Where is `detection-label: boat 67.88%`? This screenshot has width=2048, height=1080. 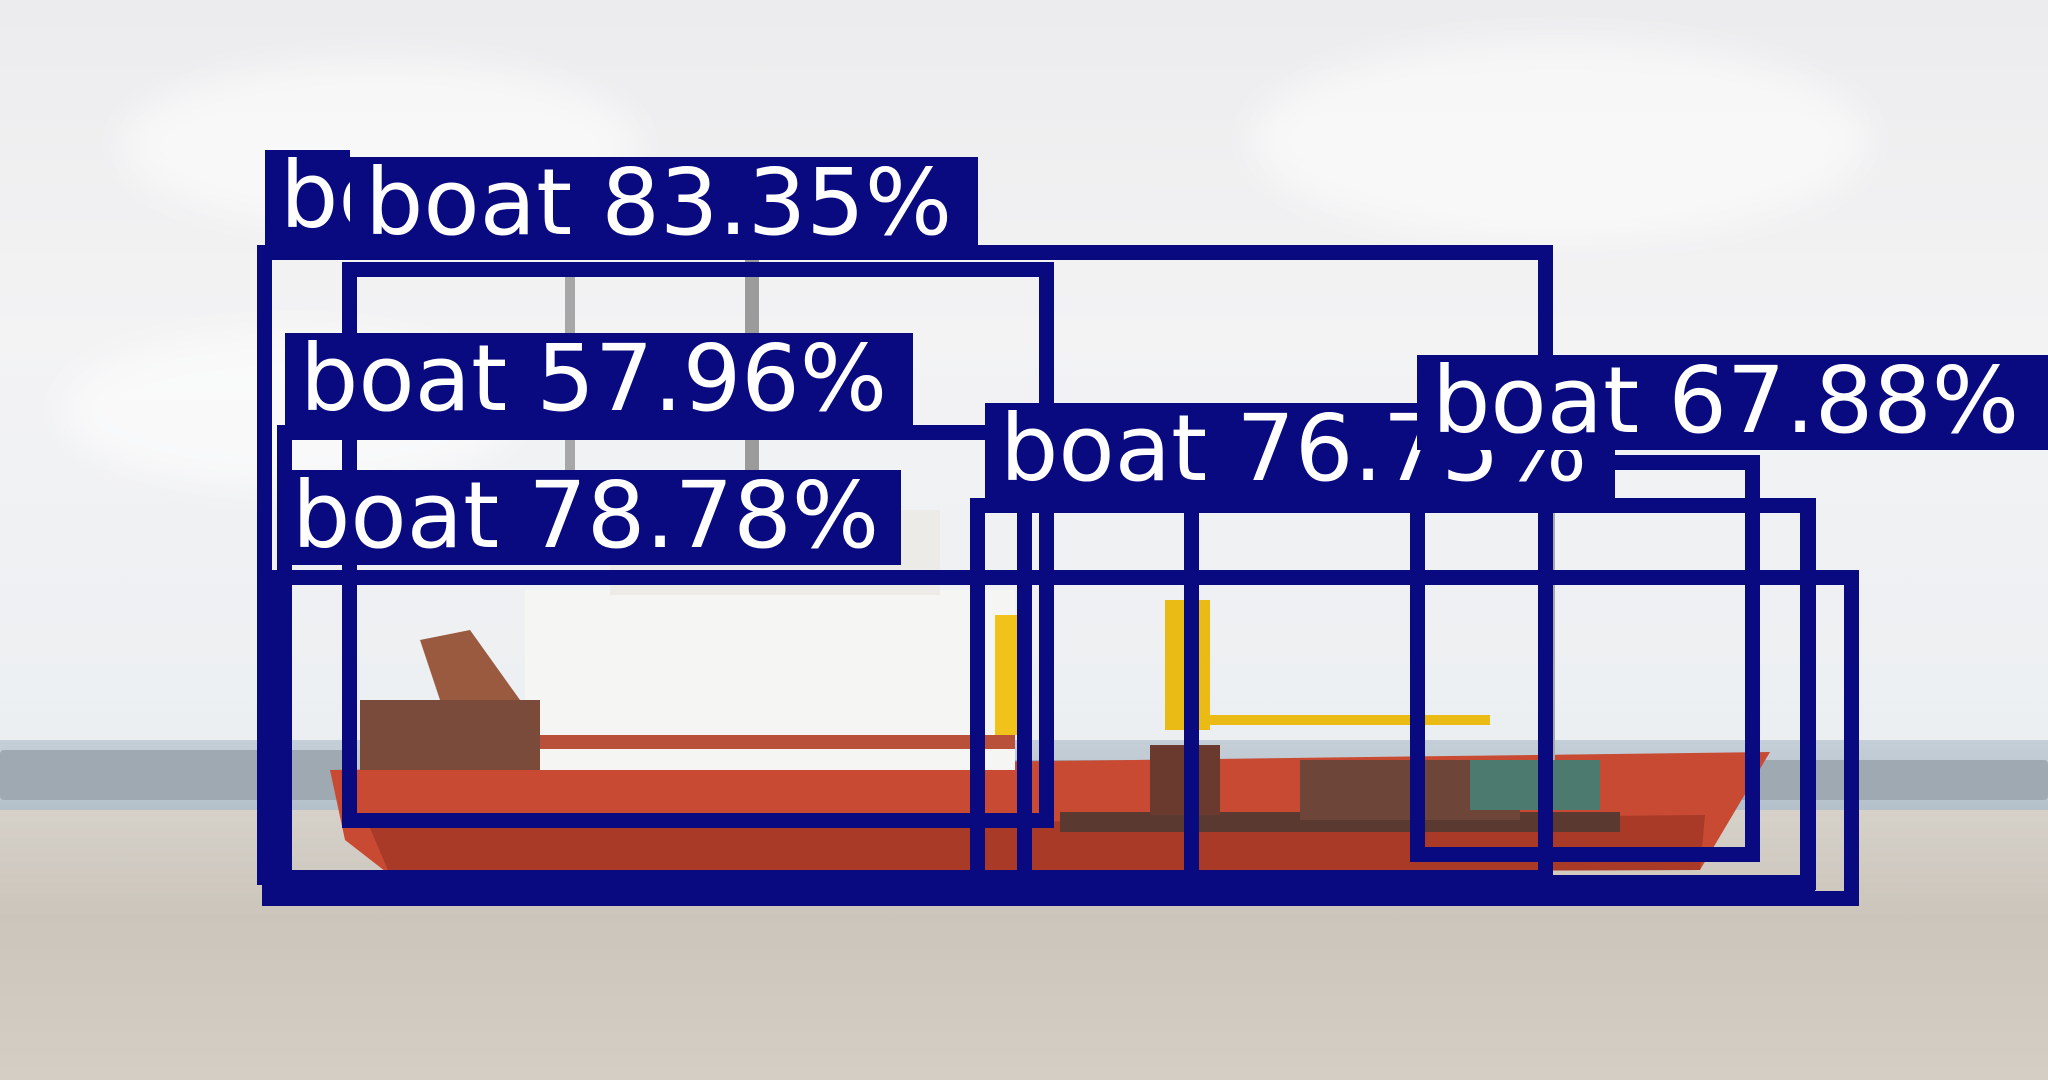 detection-label: boat 67.88% is located at coordinates (1732, 402).